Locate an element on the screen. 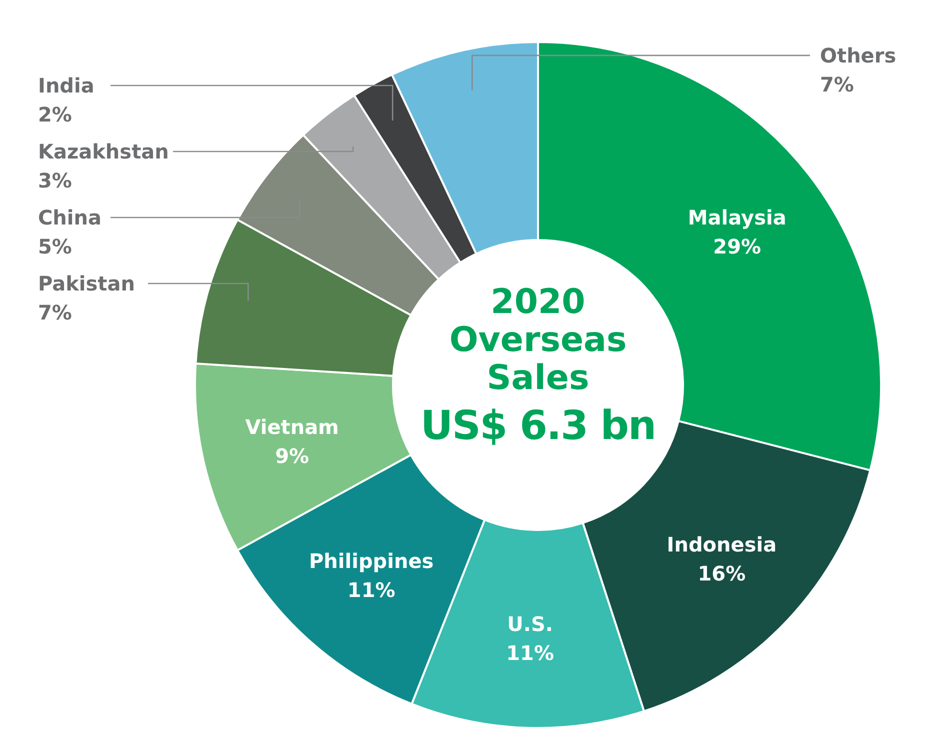 The image size is (944, 737). data-label: 9% is located at coordinates (292, 456).